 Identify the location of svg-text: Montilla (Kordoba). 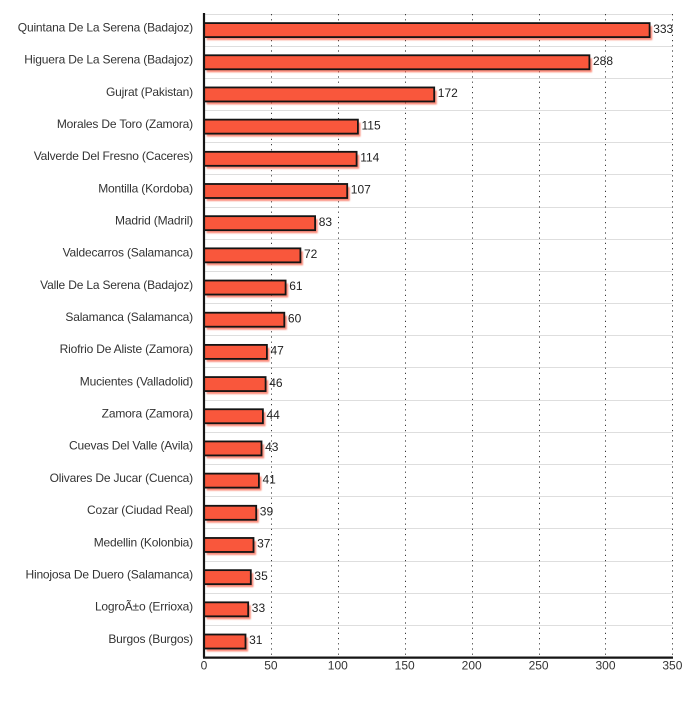
(145, 188).